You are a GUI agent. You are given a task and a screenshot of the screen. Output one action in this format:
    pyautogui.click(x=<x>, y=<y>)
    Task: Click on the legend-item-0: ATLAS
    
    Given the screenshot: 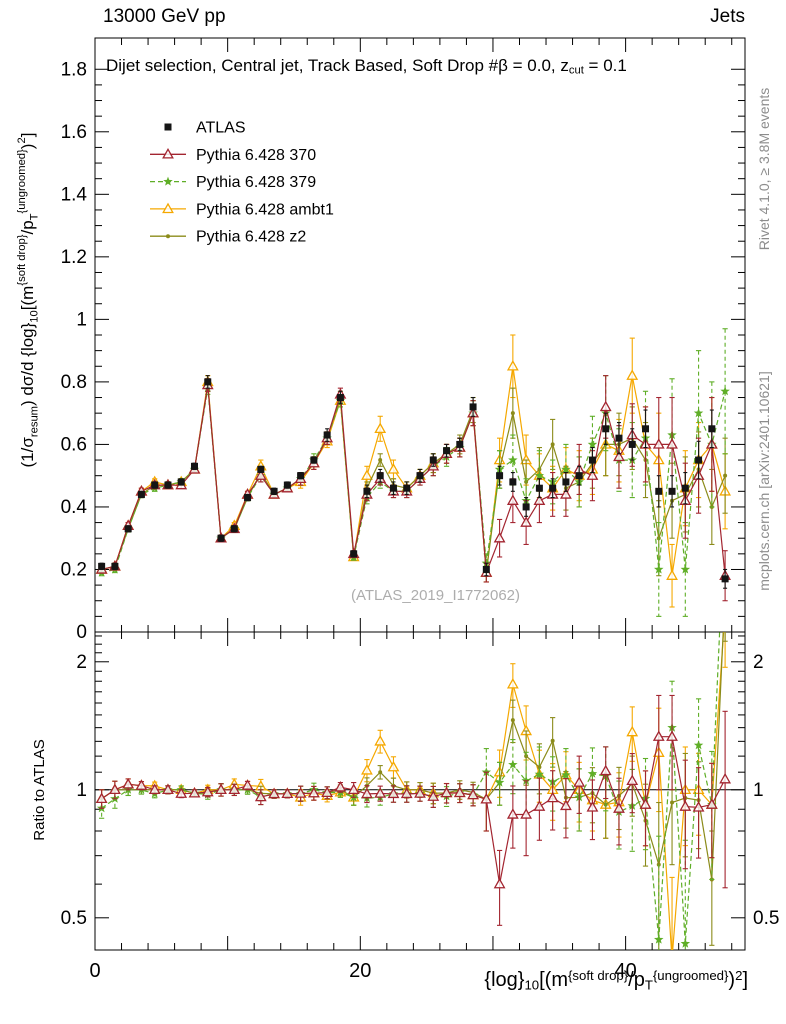 What is the action you would take?
    pyautogui.click(x=205, y=128)
    